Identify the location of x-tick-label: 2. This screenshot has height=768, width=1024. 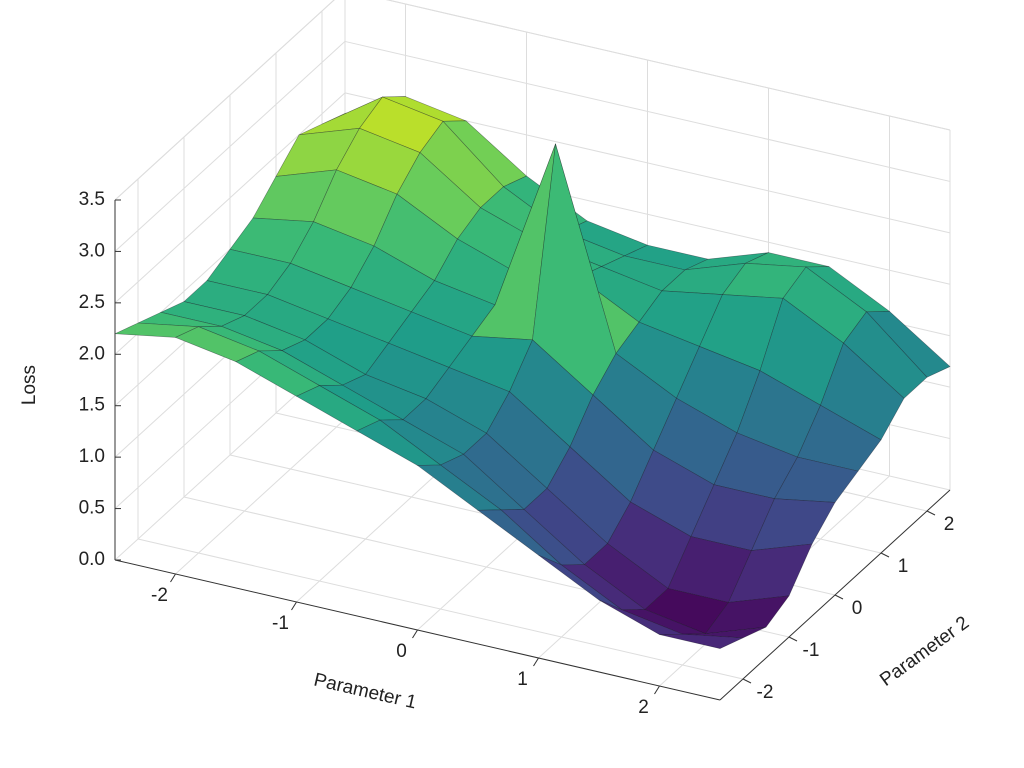
(643, 707).